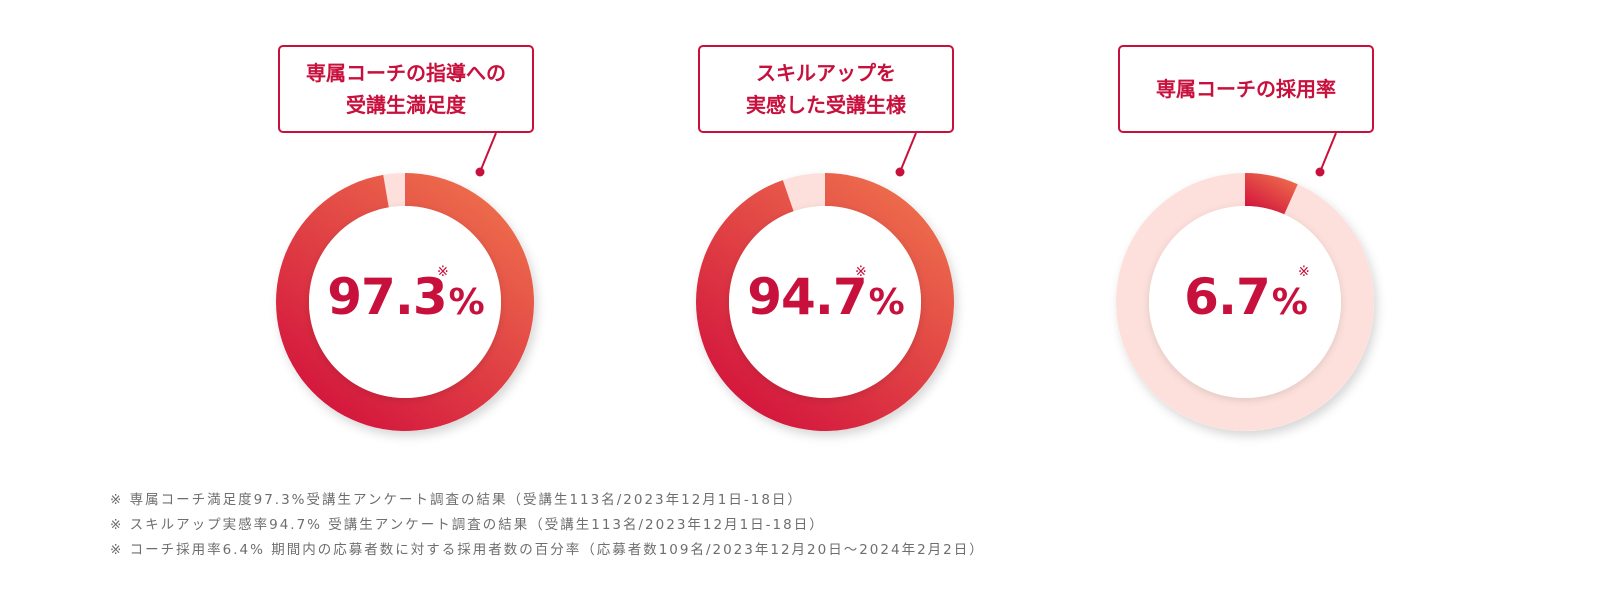 The height and width of the screenshot is (614, 1600). I want to click on chart-title: スキルアップを 実感した受講生様, so click(826, 89).